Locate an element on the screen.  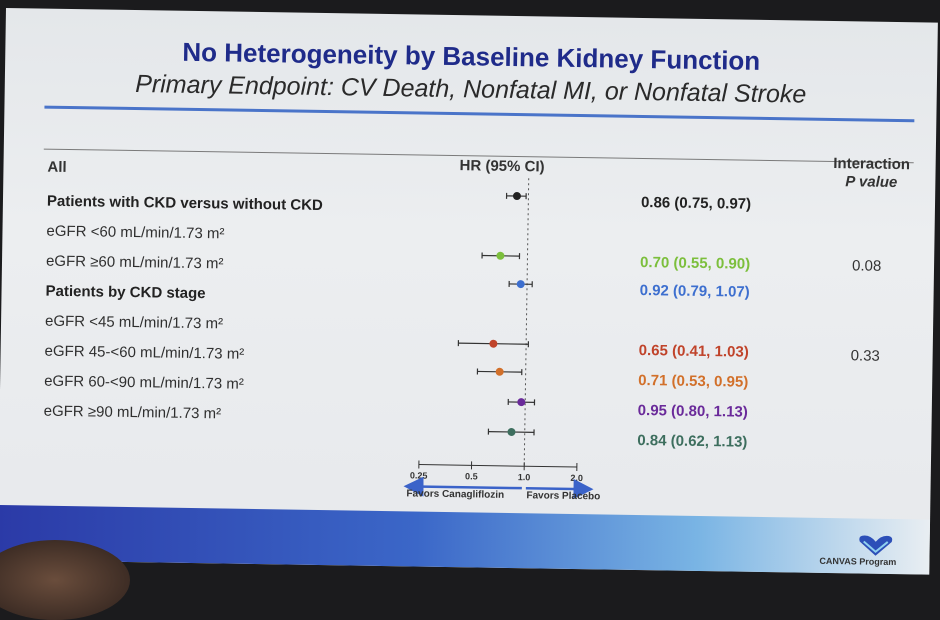
x-axis-line is located at coordinates (498, 466).